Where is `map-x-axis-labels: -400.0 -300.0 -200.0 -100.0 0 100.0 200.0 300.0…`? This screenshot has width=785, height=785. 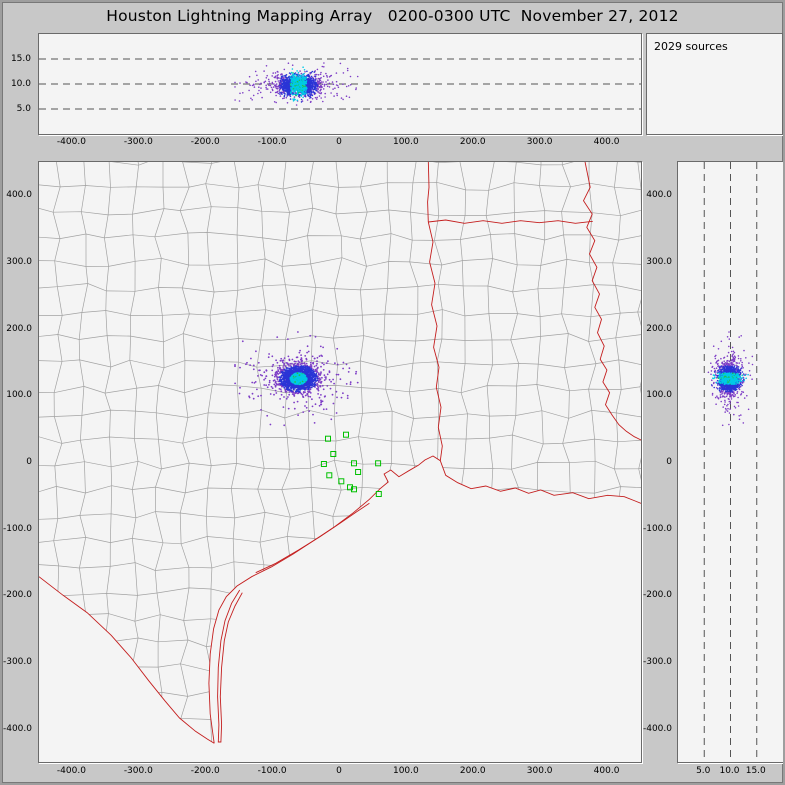
map-x-axis-labels: -400.0 -300.0 -200.0 -100.0 0 100.0 200.0 300.0… is located at coordinates (340, 773).